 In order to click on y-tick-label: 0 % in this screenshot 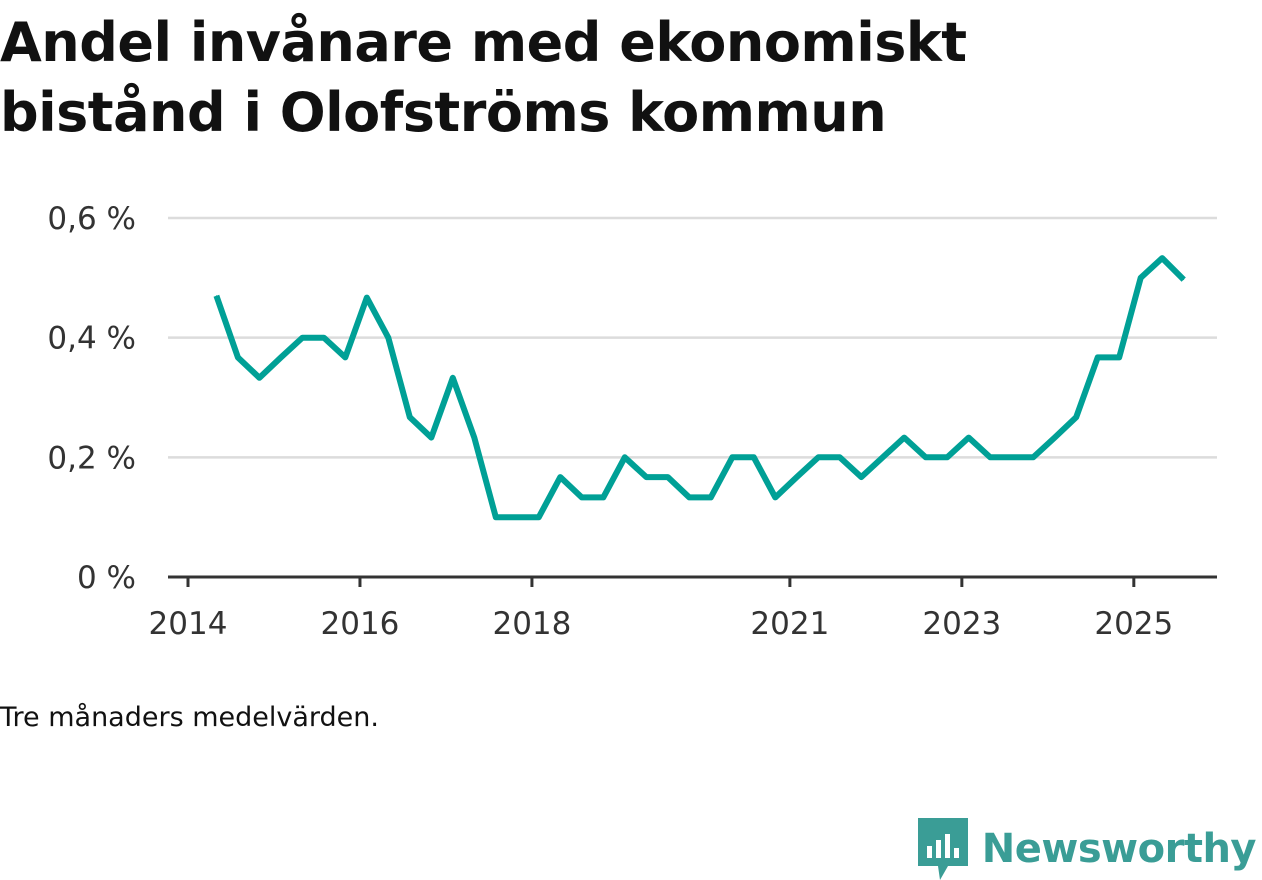, I will do `click(106, 578)`.